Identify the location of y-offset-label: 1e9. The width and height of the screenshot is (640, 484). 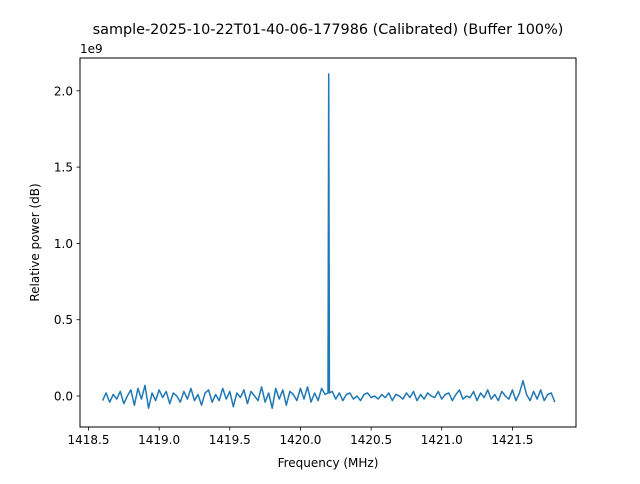
(91, 49).